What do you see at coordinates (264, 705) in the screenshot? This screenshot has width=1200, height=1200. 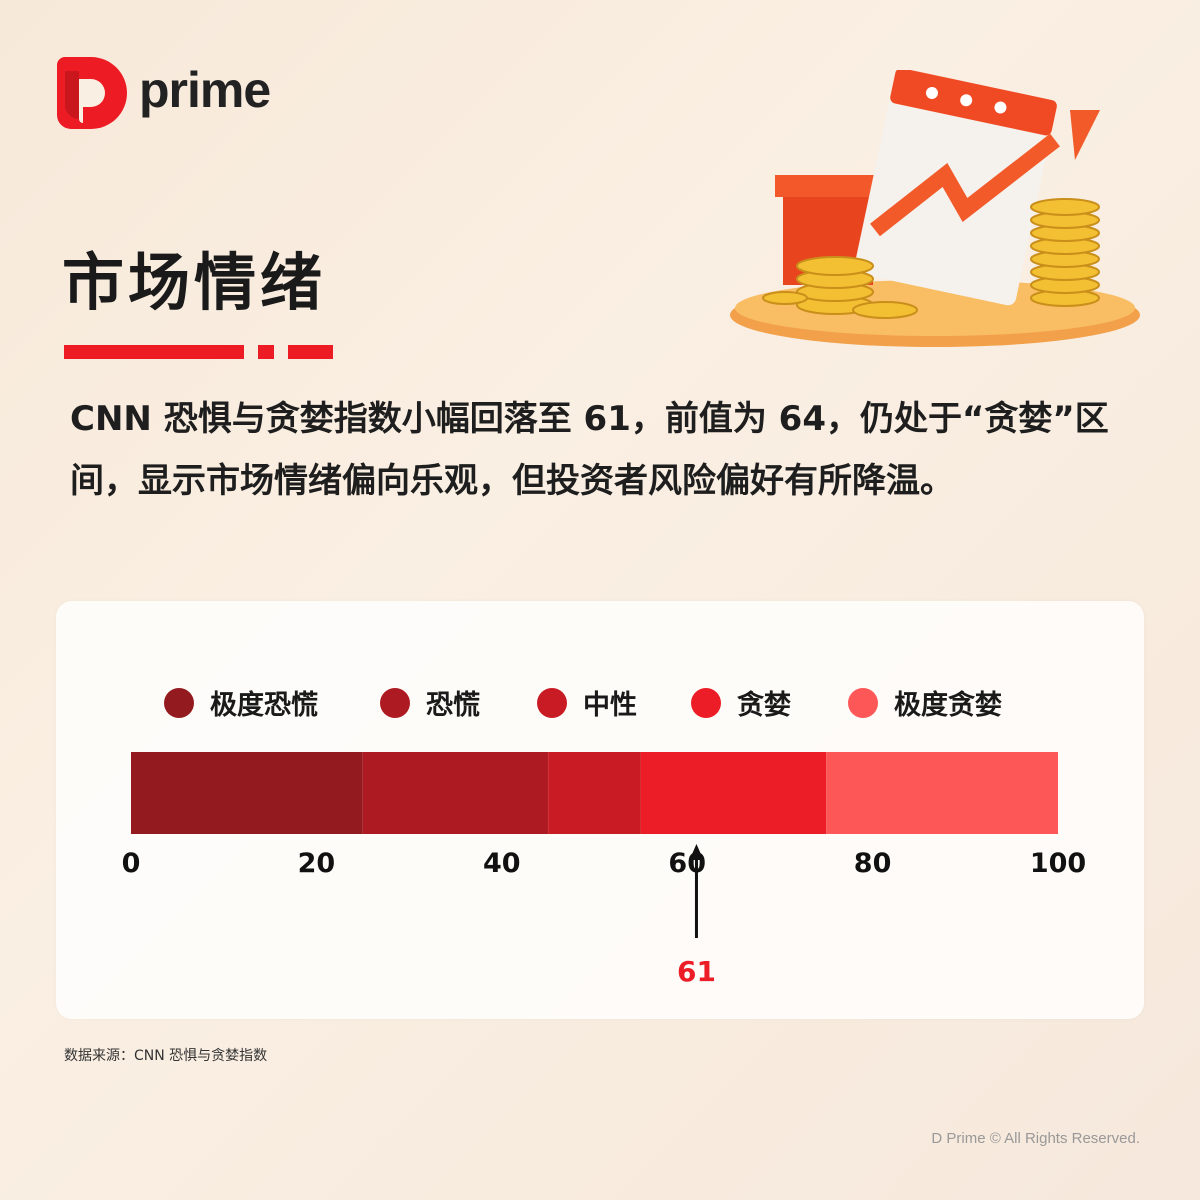 I see `legend-label: 极度恐慌` at bounding box center [264, 705].